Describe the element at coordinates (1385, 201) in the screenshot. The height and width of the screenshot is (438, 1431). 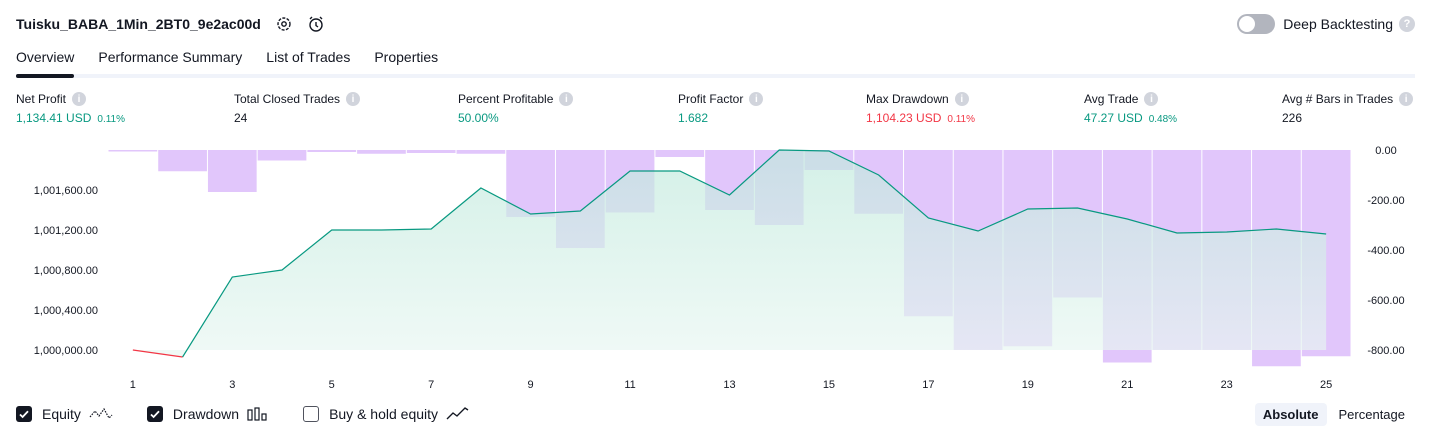
I see `y-right-tick-label: -200.00` at that location.